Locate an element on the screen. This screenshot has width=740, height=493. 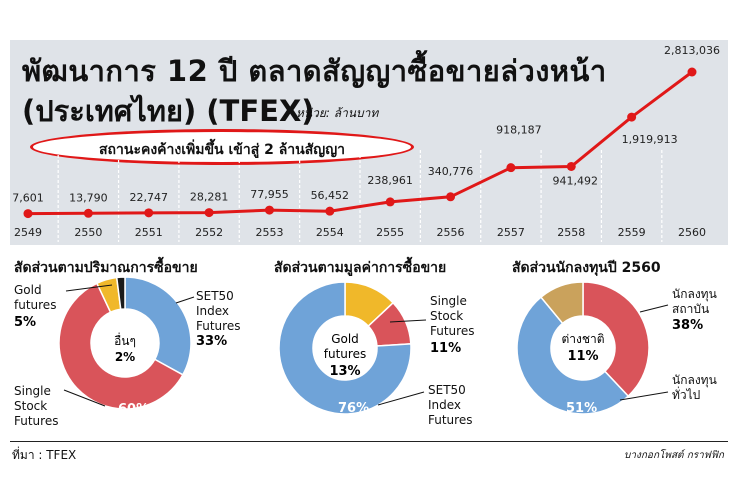
chart-title-line1: พัฒนาการ 12 ปี ตลาดสัญญาซื้อขายล่วงหน้า is located at coordinates (314, 71).